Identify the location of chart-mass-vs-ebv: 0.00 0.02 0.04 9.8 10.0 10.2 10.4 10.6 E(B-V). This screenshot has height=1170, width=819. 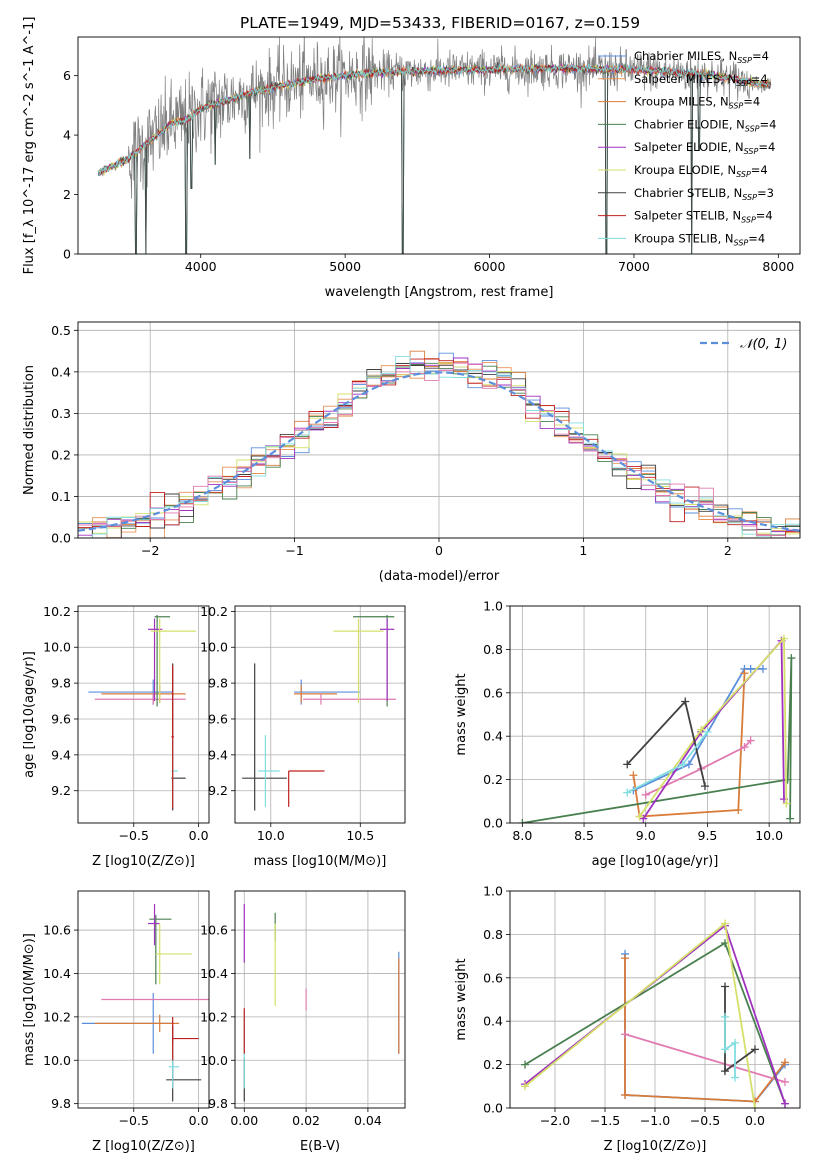
(303, 1022).